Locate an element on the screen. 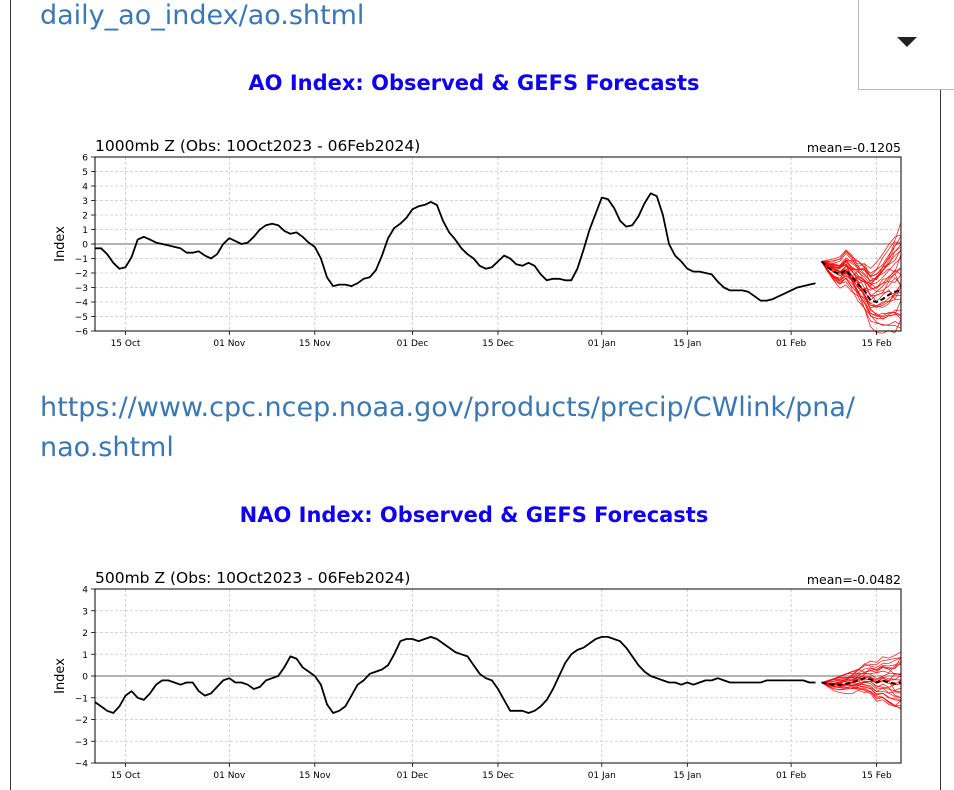 Image resolution: width=954 pixels, height=790 pixels. y-tick-label: 5 is located at coordinates (85, 173).